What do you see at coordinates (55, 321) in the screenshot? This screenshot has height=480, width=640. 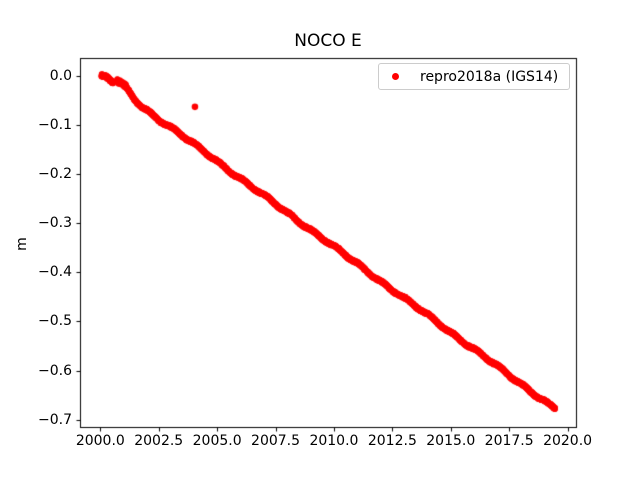 I see `y-tick-label: −0.5` at bounding box center [55, 321].